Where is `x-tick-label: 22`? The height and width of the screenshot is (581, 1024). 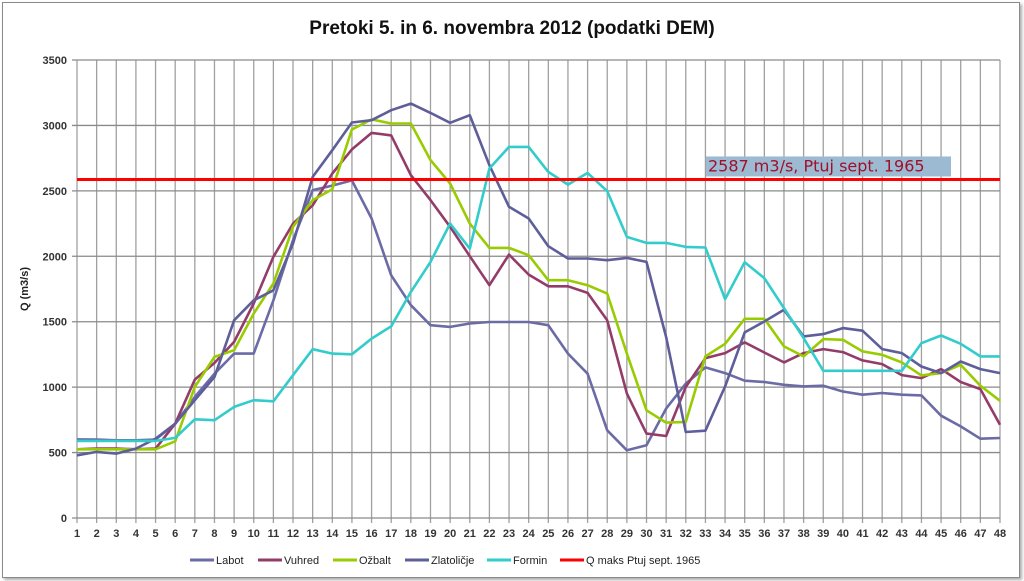
x-tick-label: 22 is located at coordinates (489, 534).